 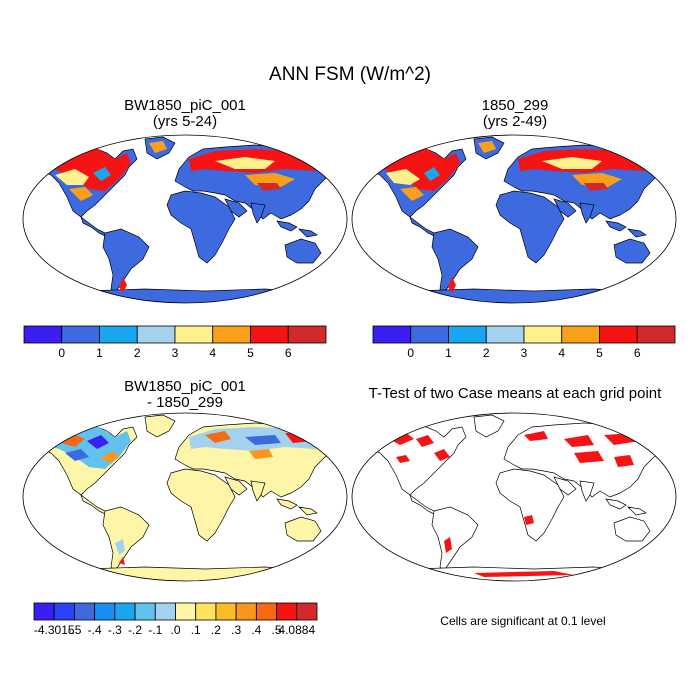 I want to click on panel-2-title: 1850_299 (yrs 2-49), so click(x=515, y=114).